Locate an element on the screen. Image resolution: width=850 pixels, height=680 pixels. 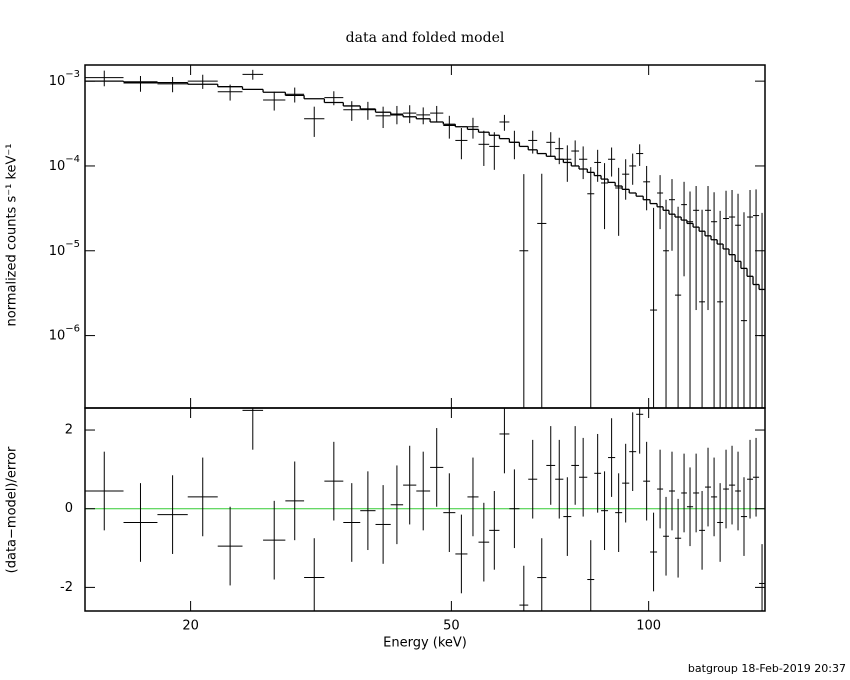
y-tick-label: 0 is located at coordinates (69, 508).